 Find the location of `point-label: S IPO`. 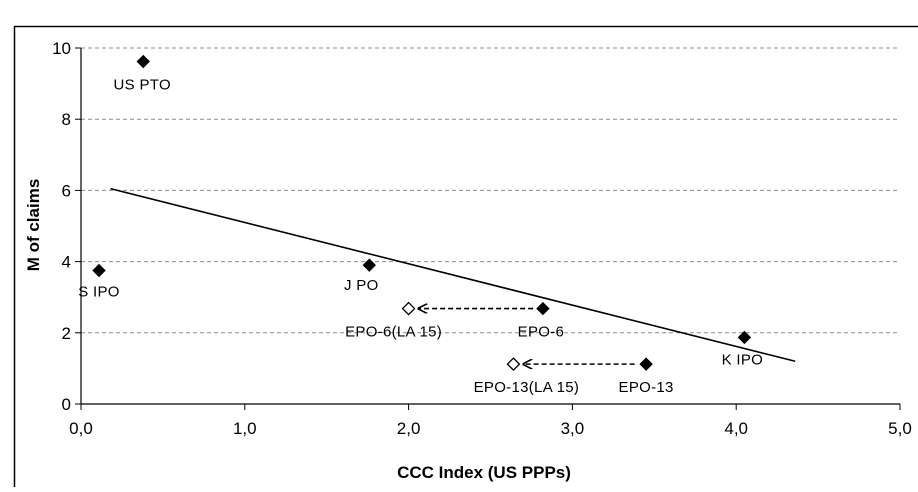

point-label: S IPO is located at coordinates (99, 292).